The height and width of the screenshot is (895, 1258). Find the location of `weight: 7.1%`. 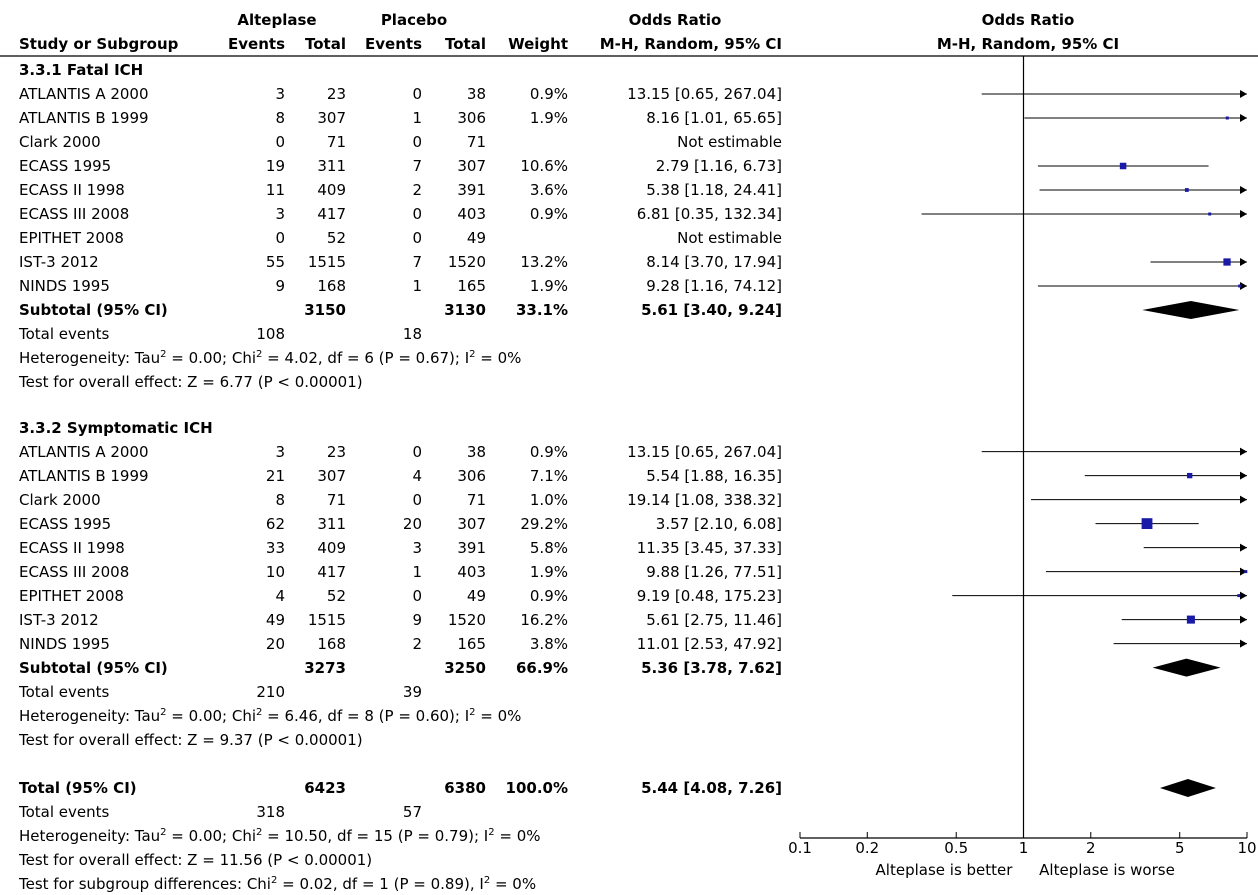

weight: 7.1% is located at coordinates (548, 475).